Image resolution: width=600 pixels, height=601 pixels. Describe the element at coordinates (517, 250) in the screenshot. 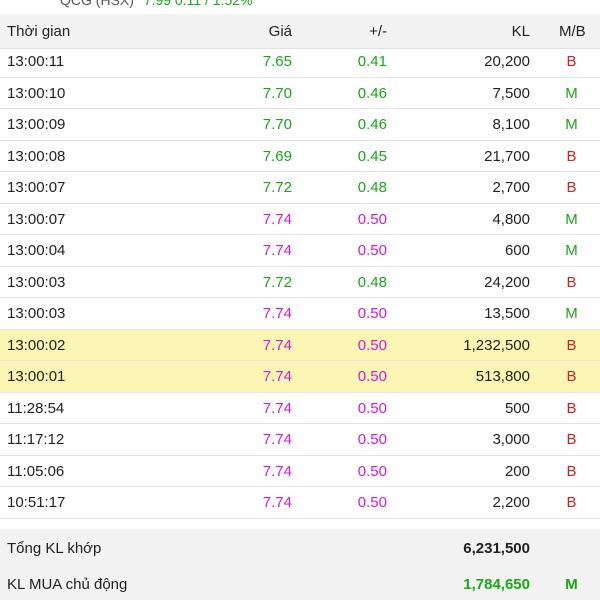

I see `trade-volume: 600` at that location.